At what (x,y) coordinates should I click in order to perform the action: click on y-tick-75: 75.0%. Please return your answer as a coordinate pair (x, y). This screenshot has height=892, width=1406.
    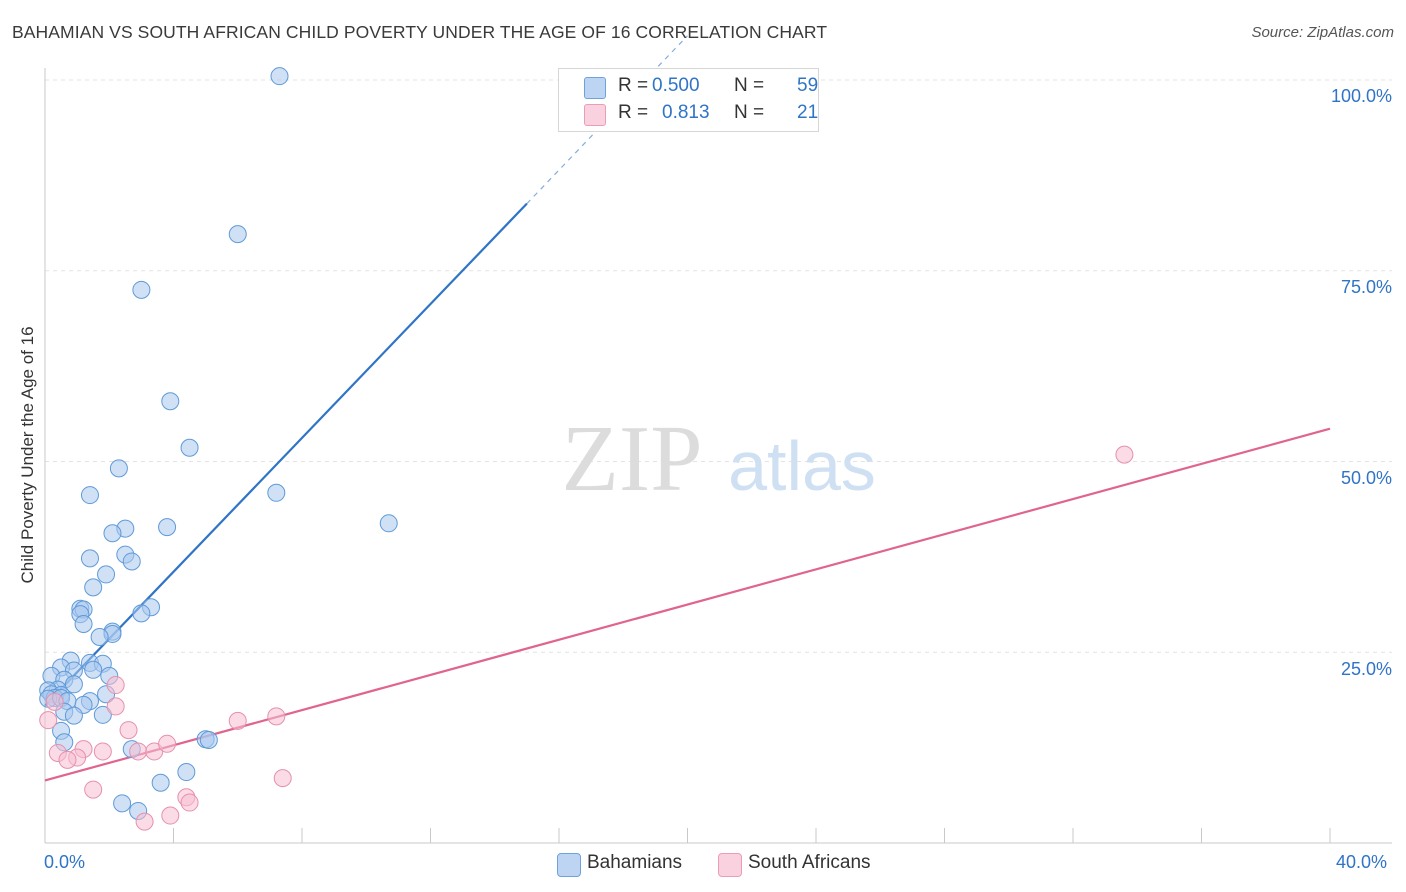
    Looking at the image, I should click on (1366, 287).